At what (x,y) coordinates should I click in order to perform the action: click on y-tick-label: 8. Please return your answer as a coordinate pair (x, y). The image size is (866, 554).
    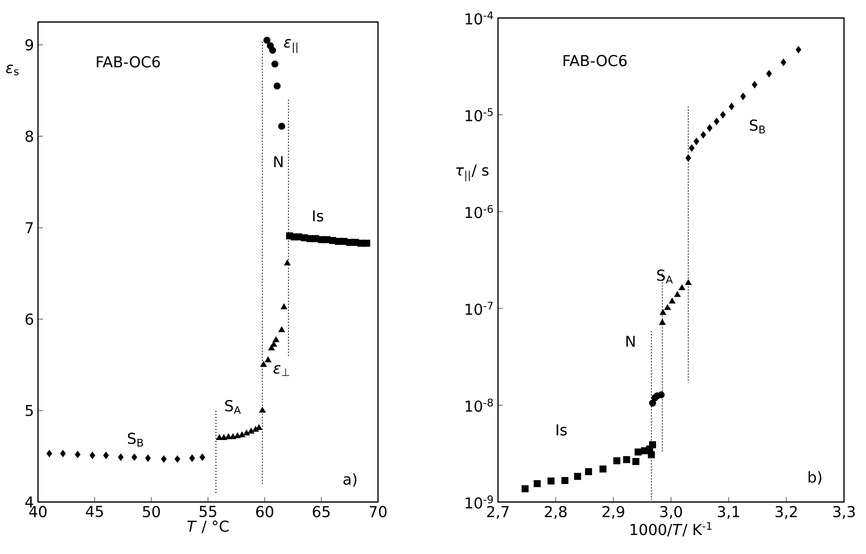
    Looking at the image, I should click on (30, 136).